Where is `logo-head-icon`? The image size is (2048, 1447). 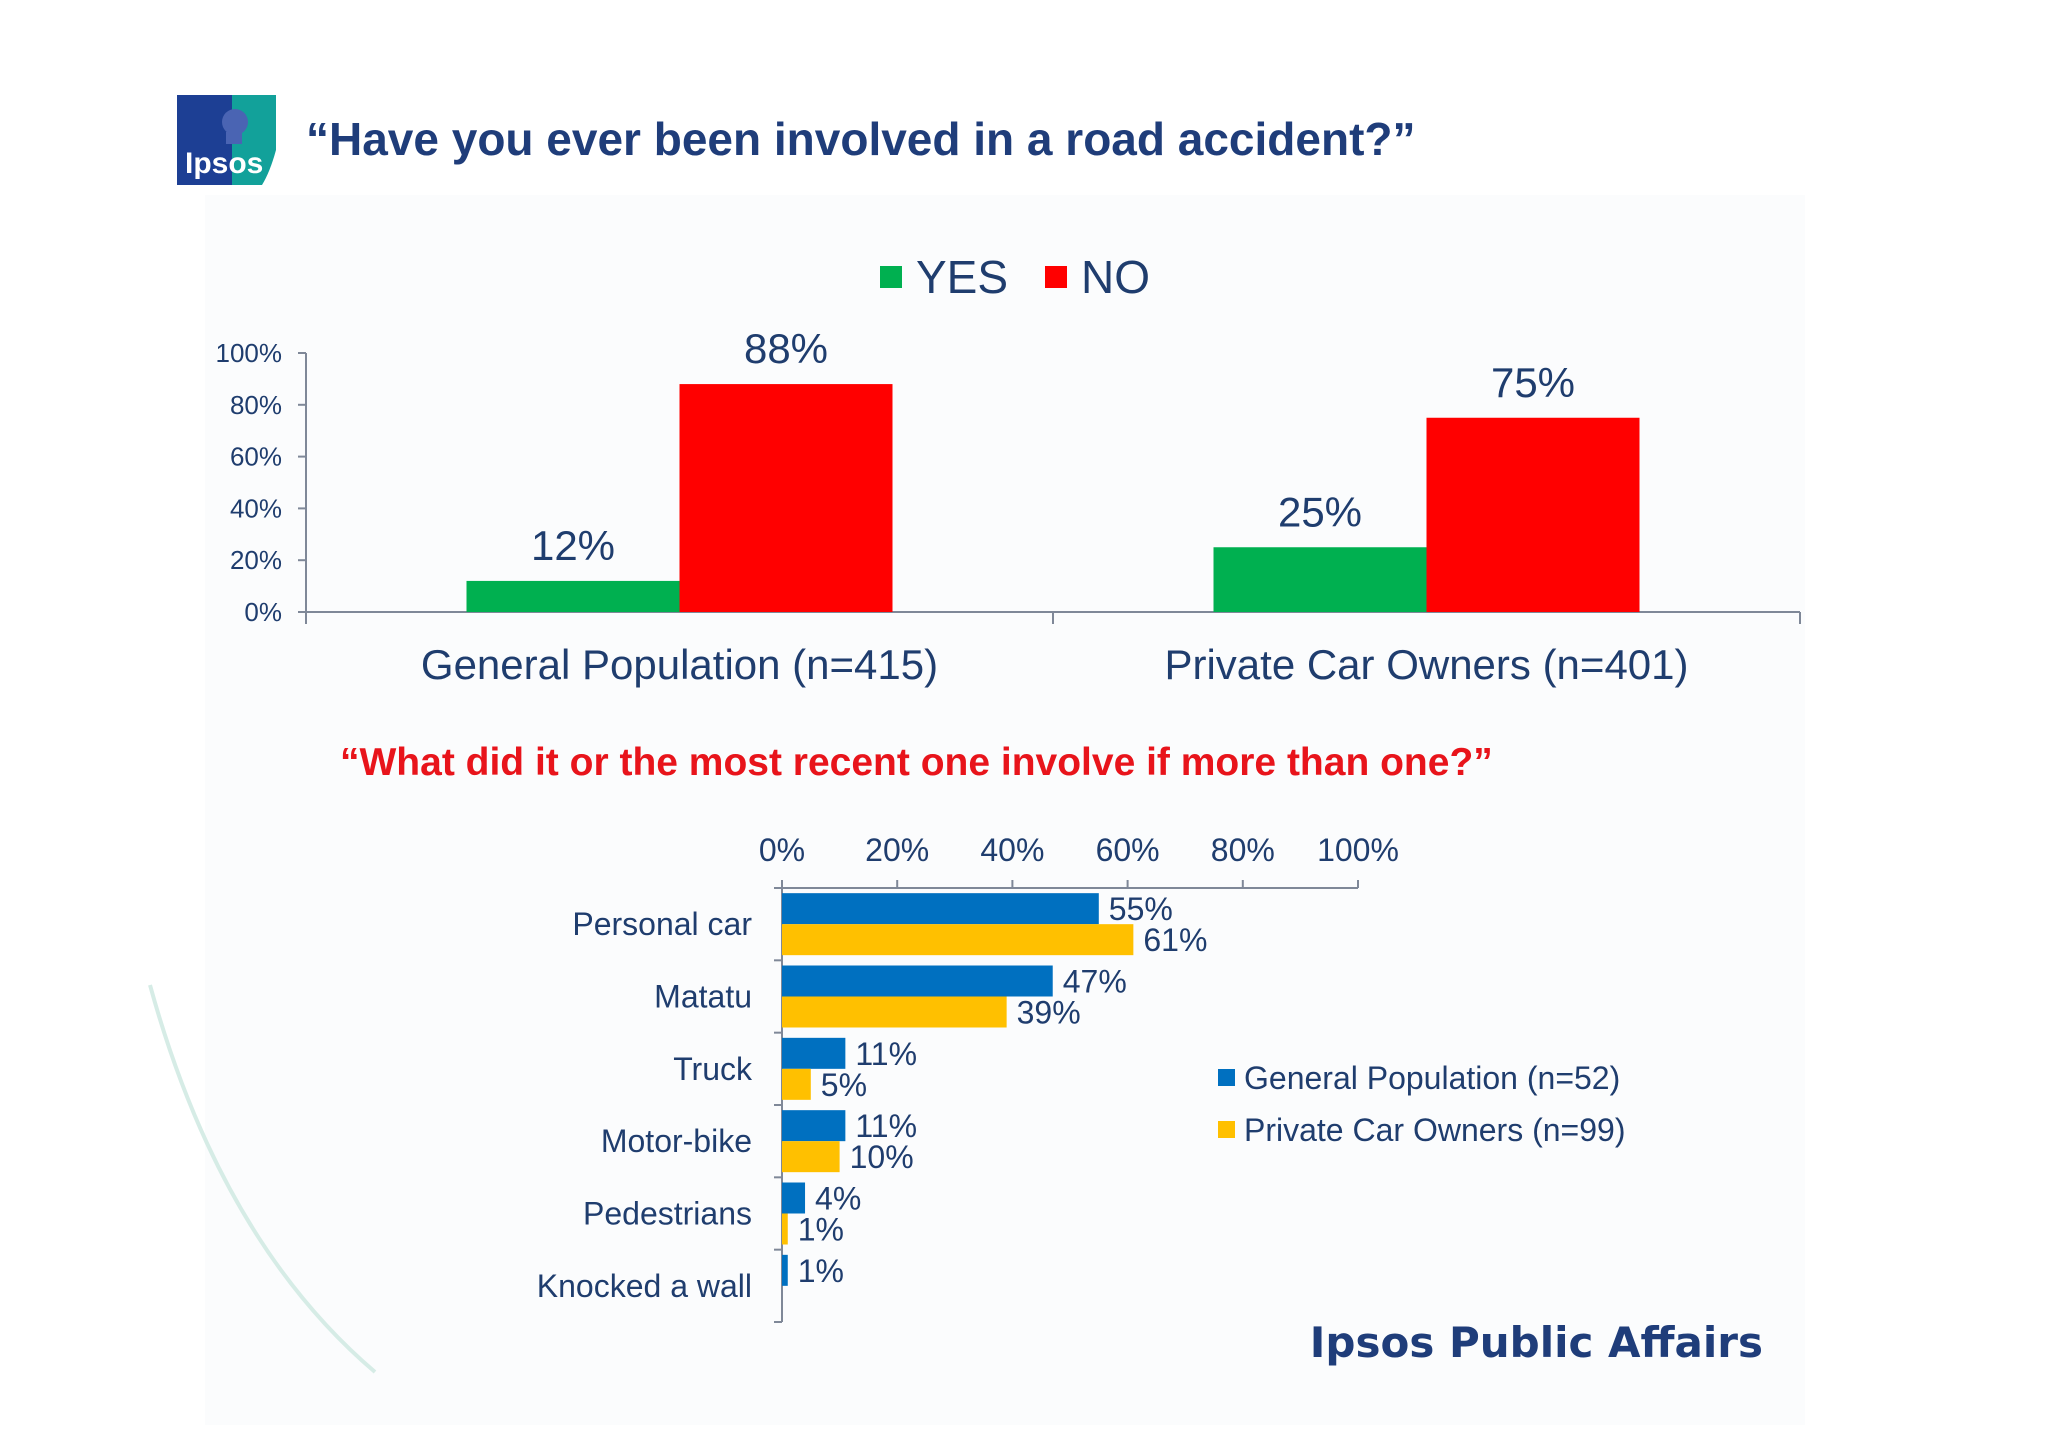 logo-head-icon is located at coordinates (235, 126).